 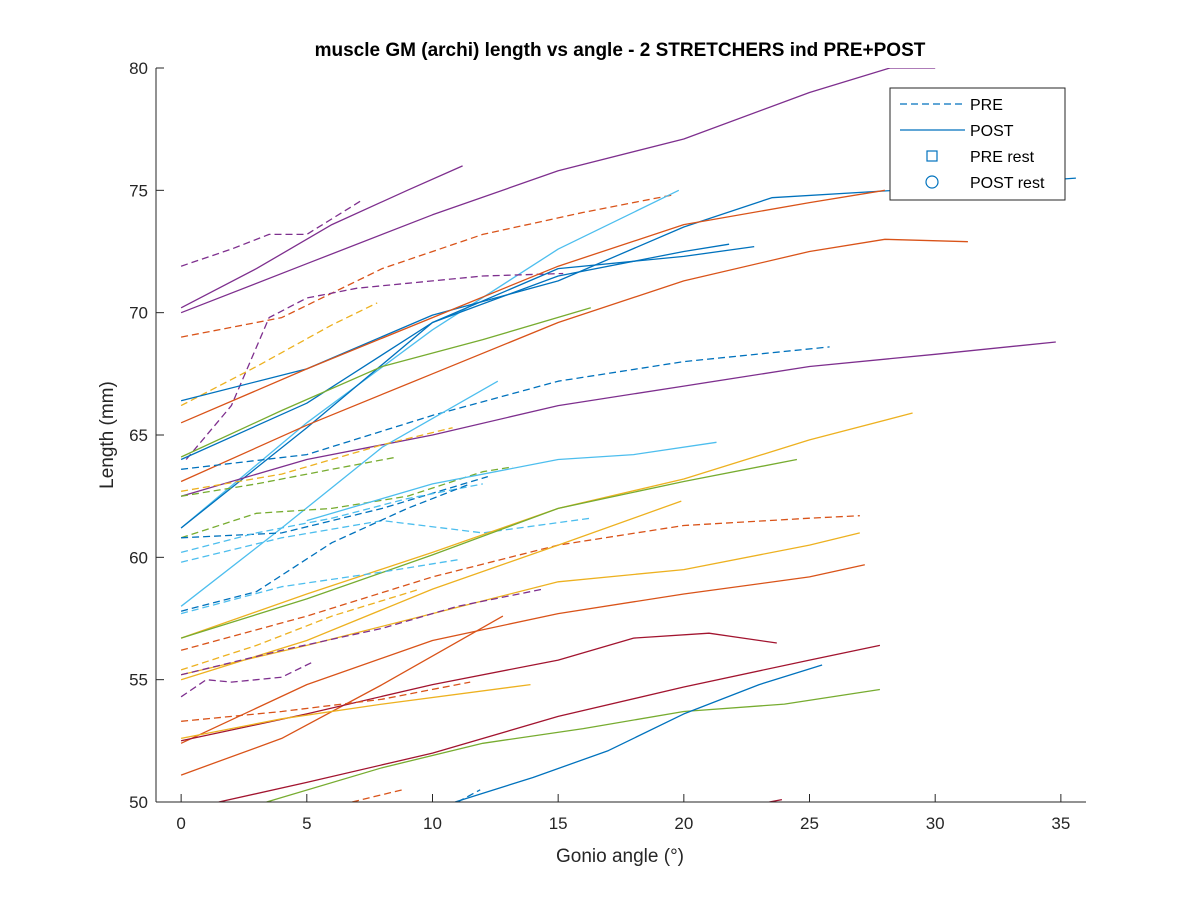 What do you see at coordinates (1002, 157) in the screenshot?
I see `legend-label: PRE rest` at bounding box center [1002, 157].